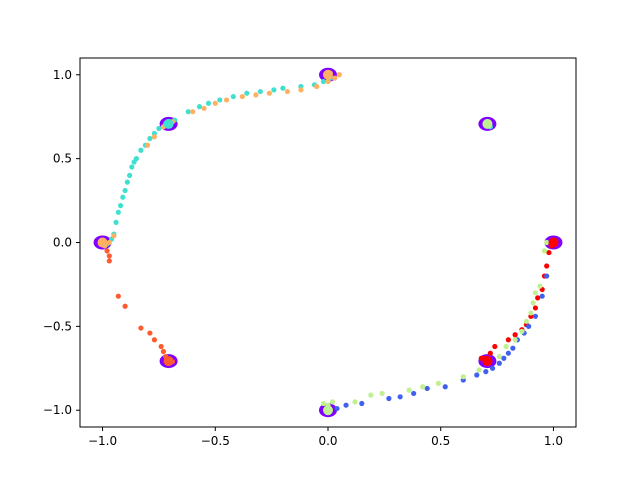 The height and width of the screenshot is (485, 640). I want to click on y-tick-label: 0.5, so click(62, 159).